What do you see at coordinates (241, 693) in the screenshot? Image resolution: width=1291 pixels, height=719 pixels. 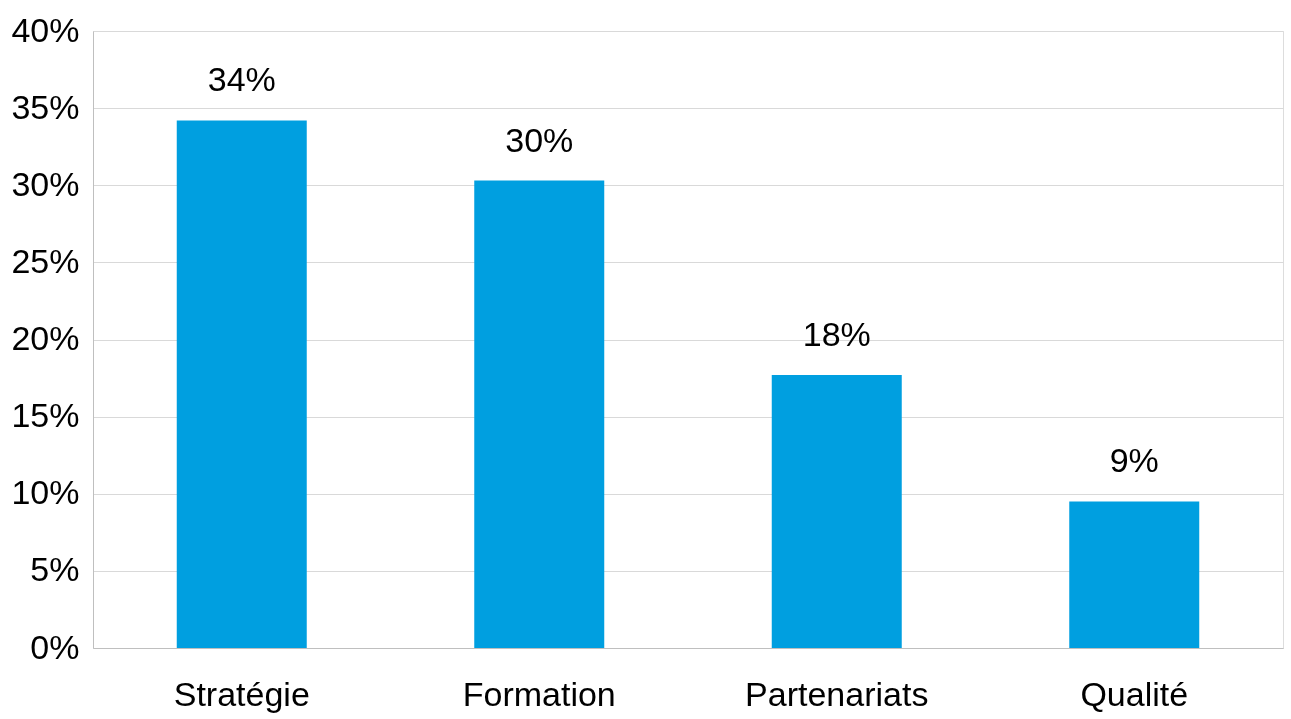 I see `x-tick-label: Stratégie` at bounding box center [241, 693].